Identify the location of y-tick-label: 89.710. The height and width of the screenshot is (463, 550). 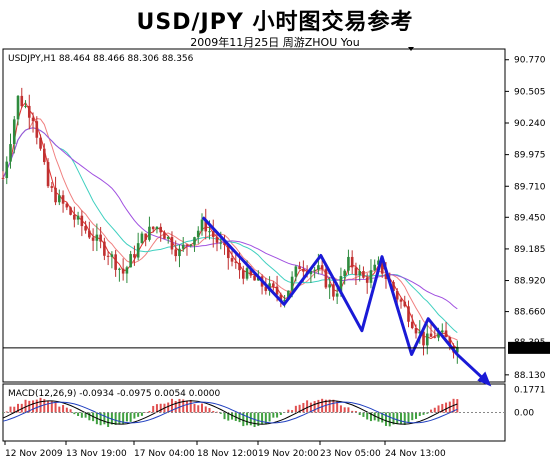
(530, 187).